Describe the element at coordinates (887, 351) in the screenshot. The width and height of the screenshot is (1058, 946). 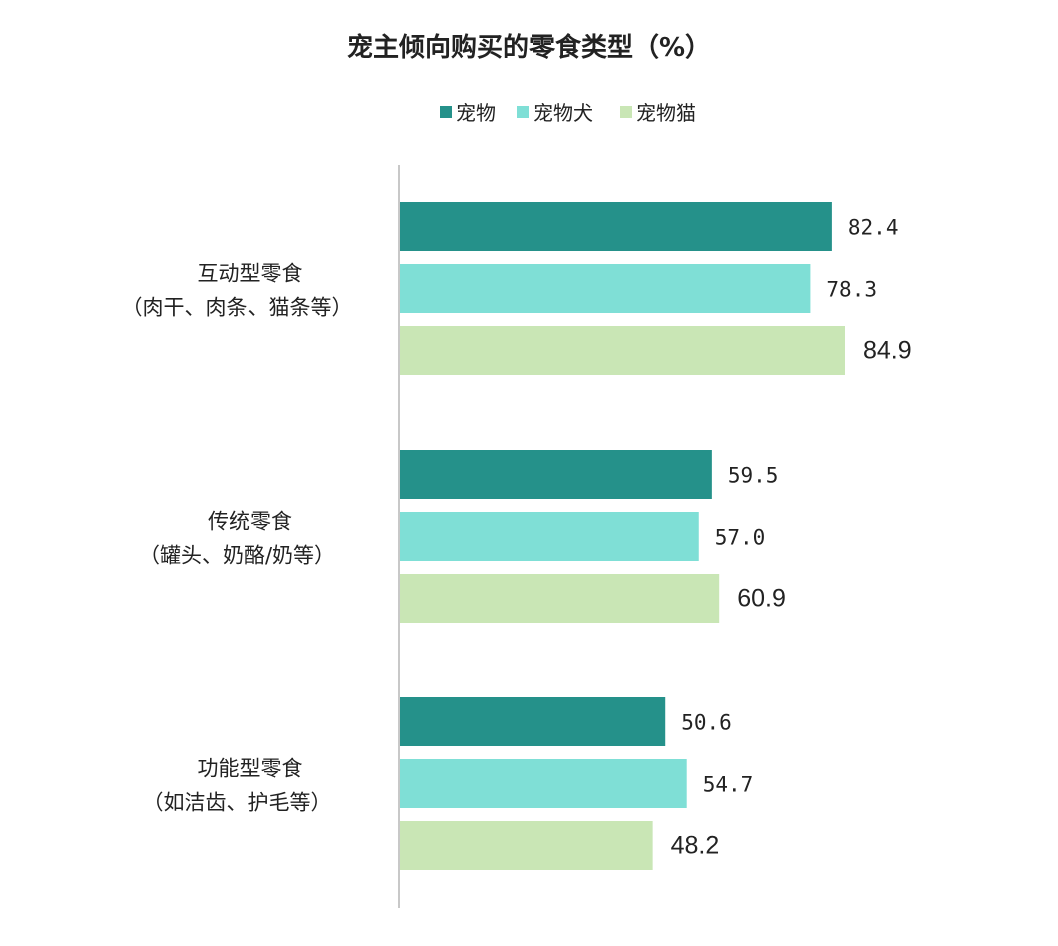
I see `data-label: 84.9` at that location.